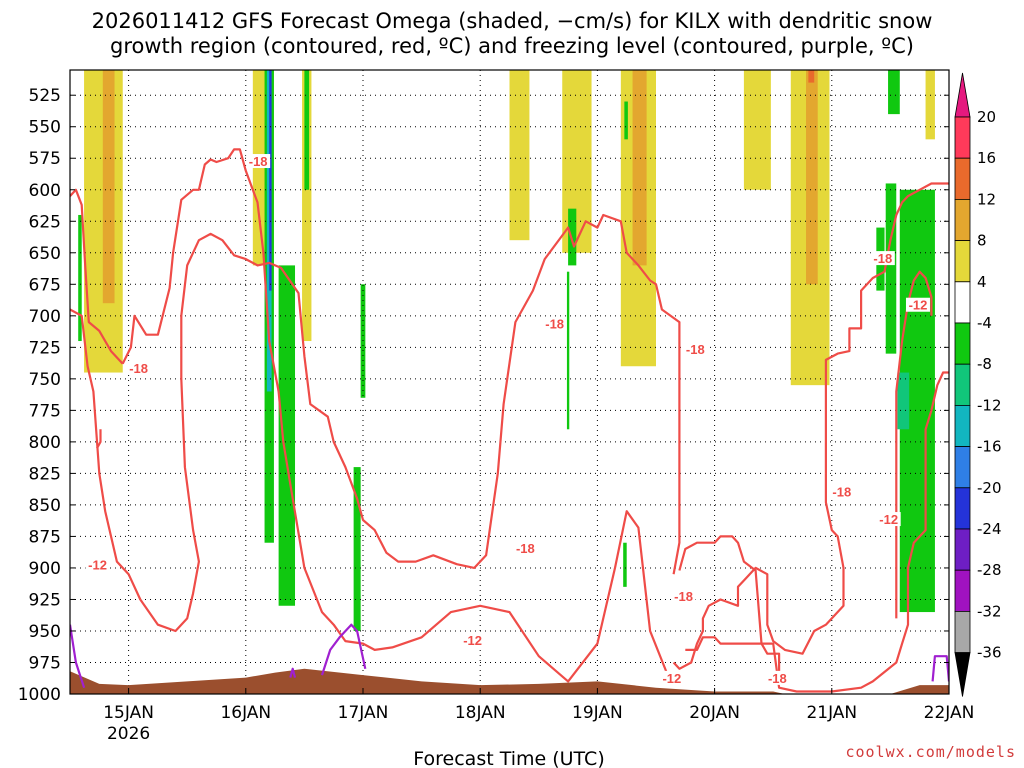 This screenshot has height=768, width=1024. I want to click on colorbar-tick-label: -20, so click(989, 488).